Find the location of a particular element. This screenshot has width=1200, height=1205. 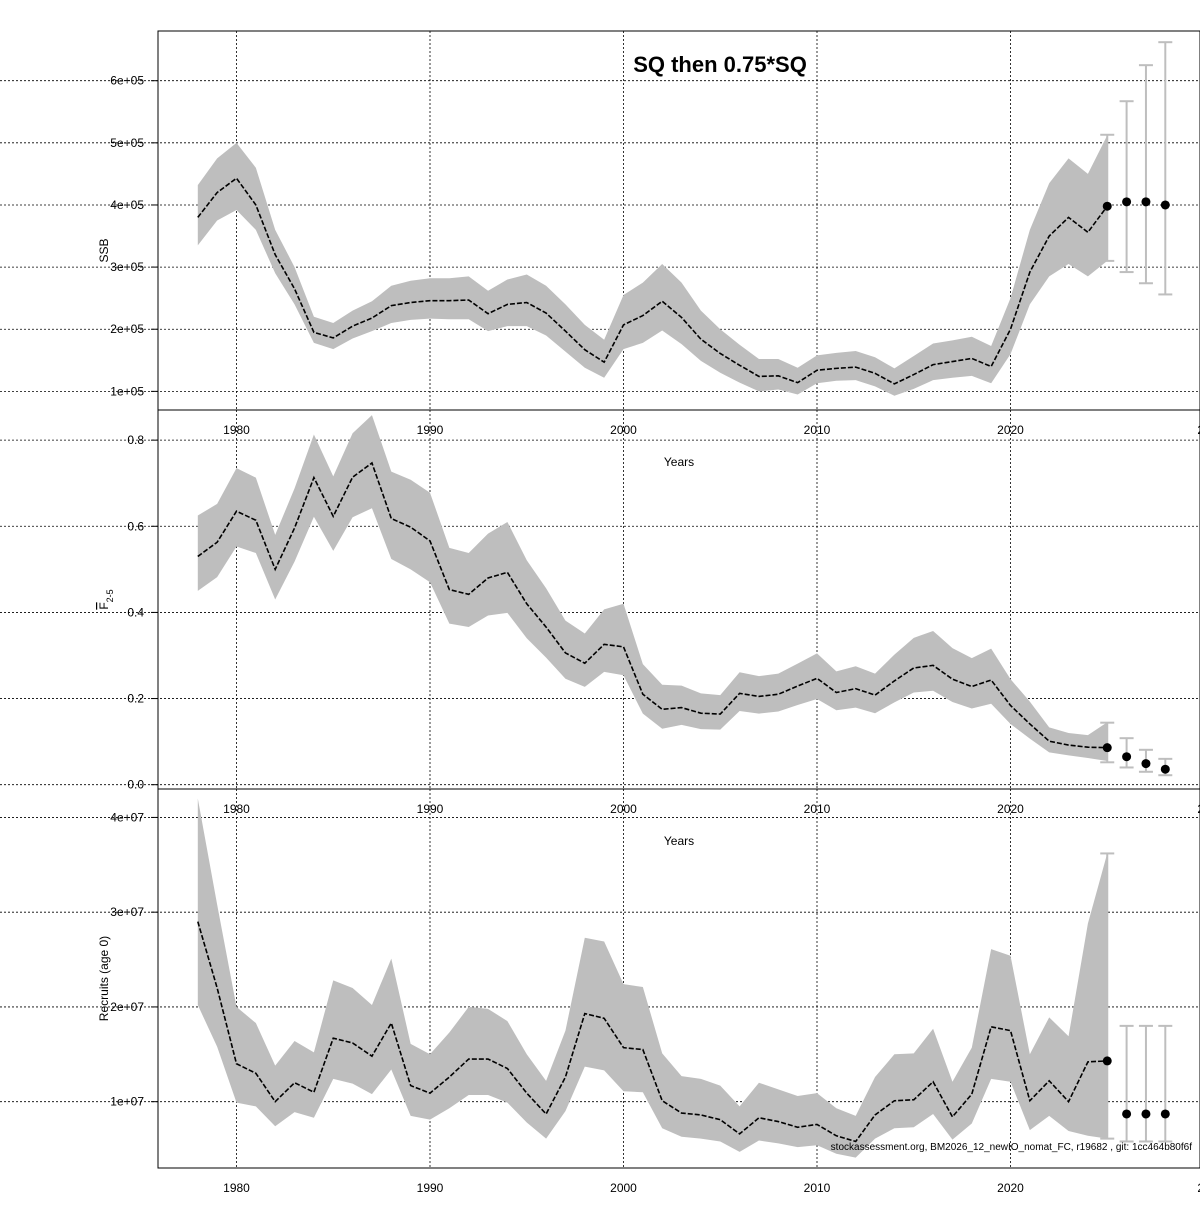

y-tick-label: 2e+07 is located at coordinates (127, 1007).